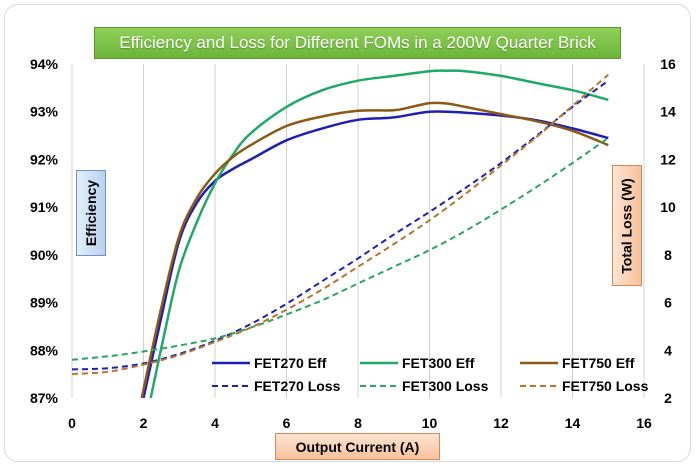 Image resolution: width=697 pixels, height=468 pixels. What do you see at coordinates (573, 423) in the screenshot?
I see `x-tick-label: 14` at bounding box center [573, 423].